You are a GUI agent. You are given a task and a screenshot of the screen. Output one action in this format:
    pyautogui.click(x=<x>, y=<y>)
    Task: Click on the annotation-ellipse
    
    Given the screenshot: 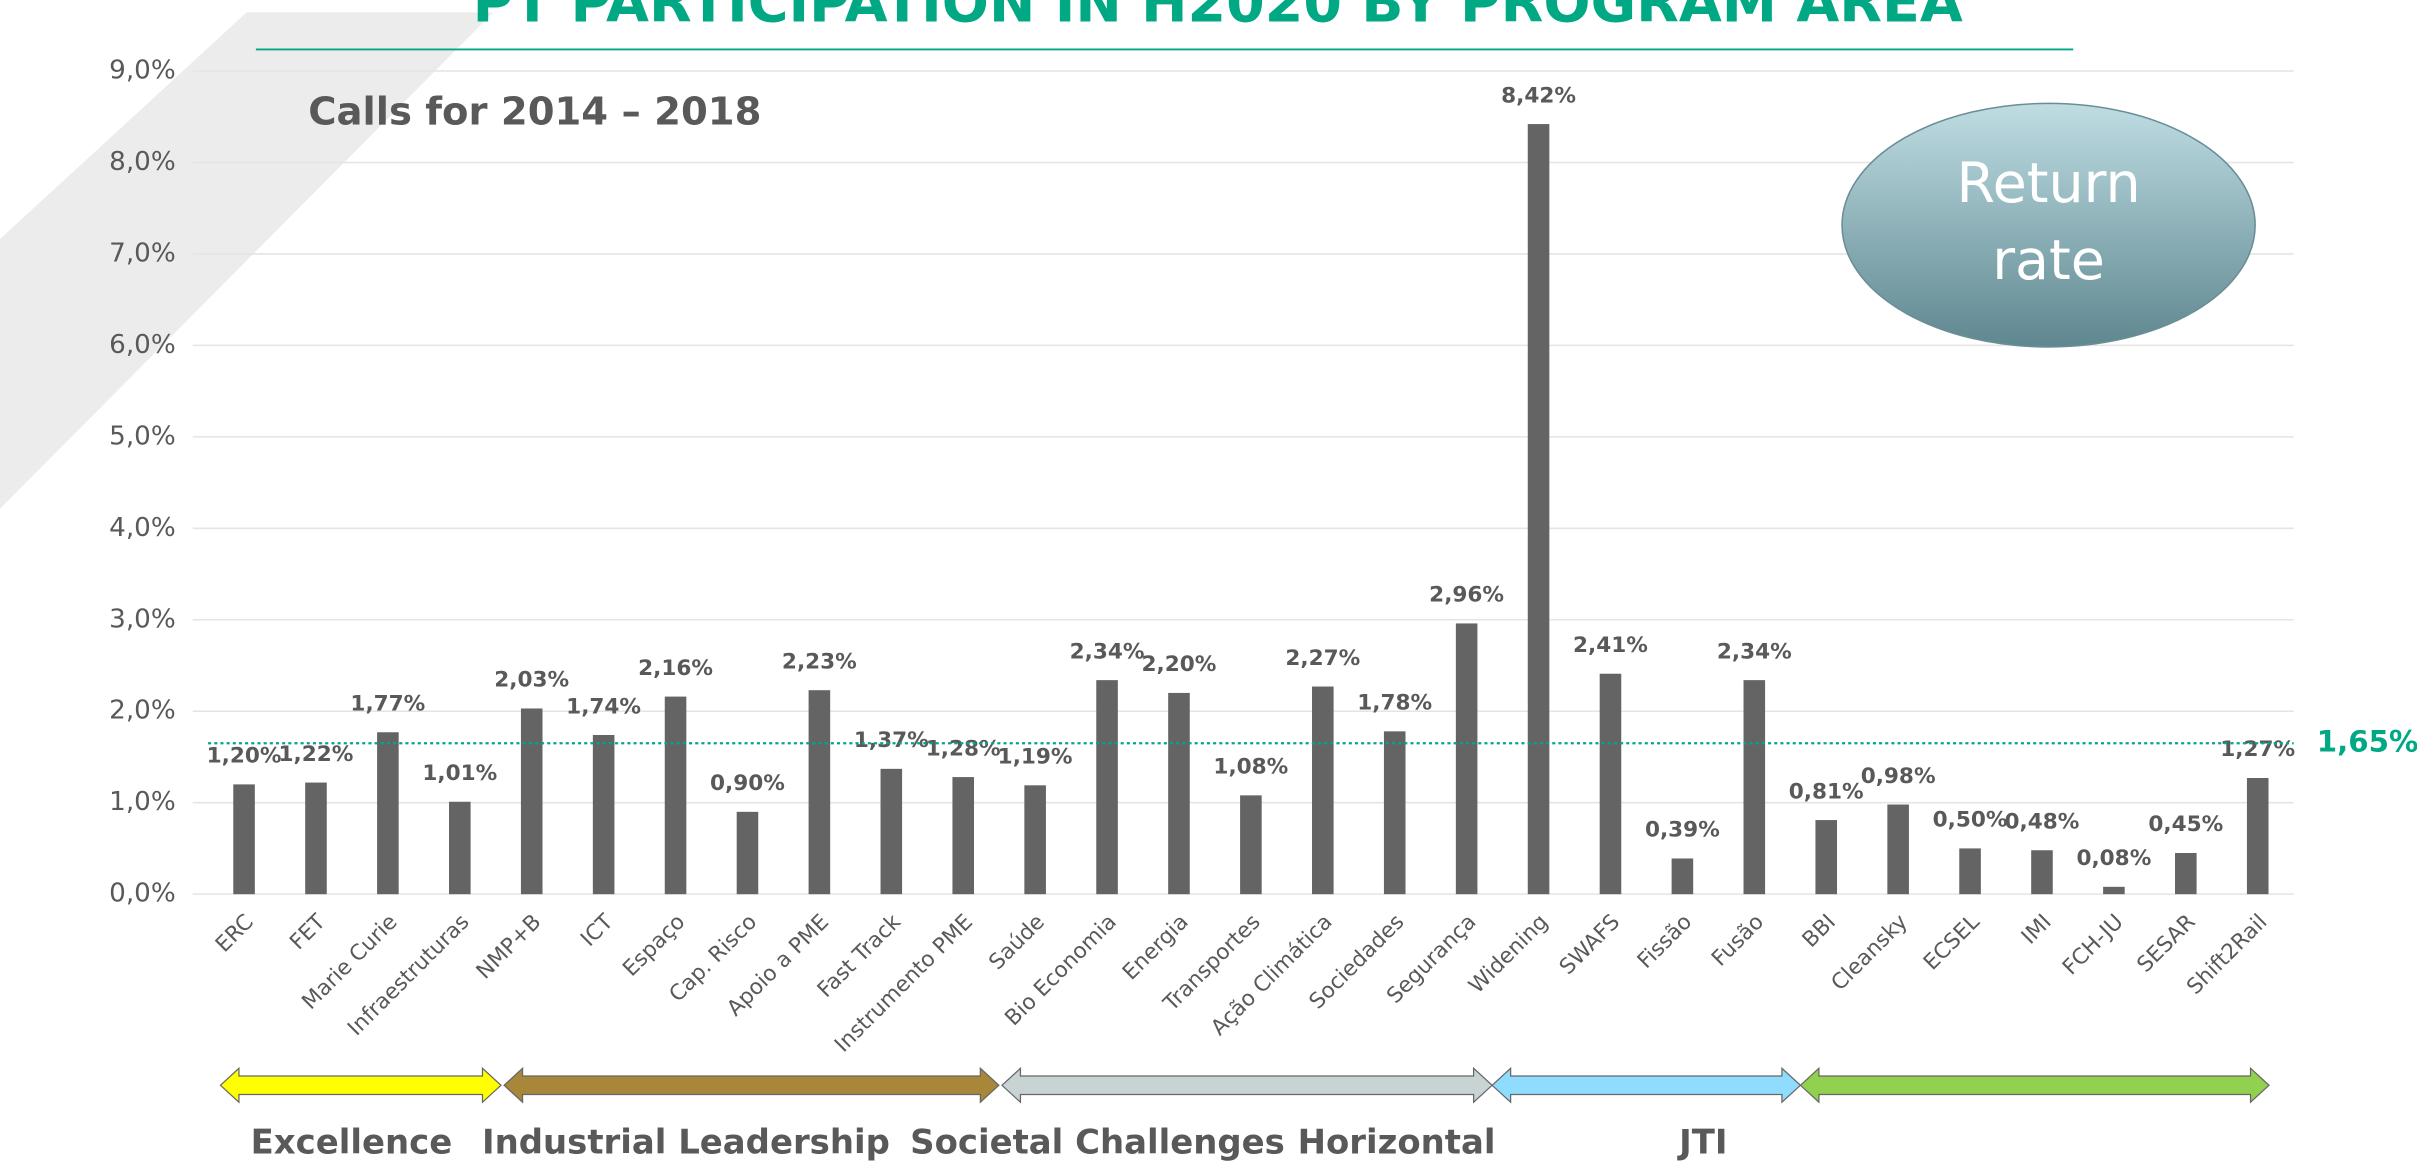 What is the action you would take?
    pyautogui.click(x=2048, y=225)
    